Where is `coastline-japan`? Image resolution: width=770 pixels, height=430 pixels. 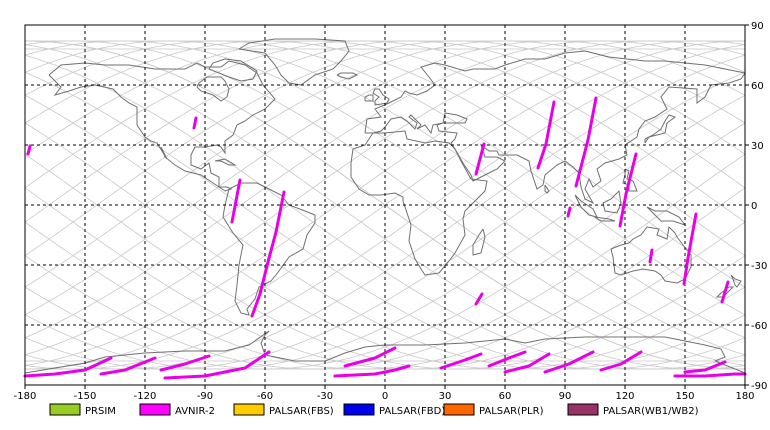
coastline-japan is located at coordinates (660, 129).